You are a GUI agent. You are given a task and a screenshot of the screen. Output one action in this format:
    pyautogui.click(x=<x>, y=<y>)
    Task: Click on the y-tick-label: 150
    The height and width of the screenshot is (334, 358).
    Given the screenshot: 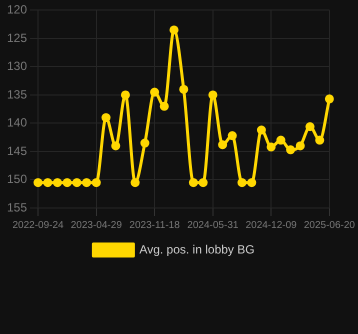 What is the action you would take?
    pyautogui.click(x=17, y=179)
    